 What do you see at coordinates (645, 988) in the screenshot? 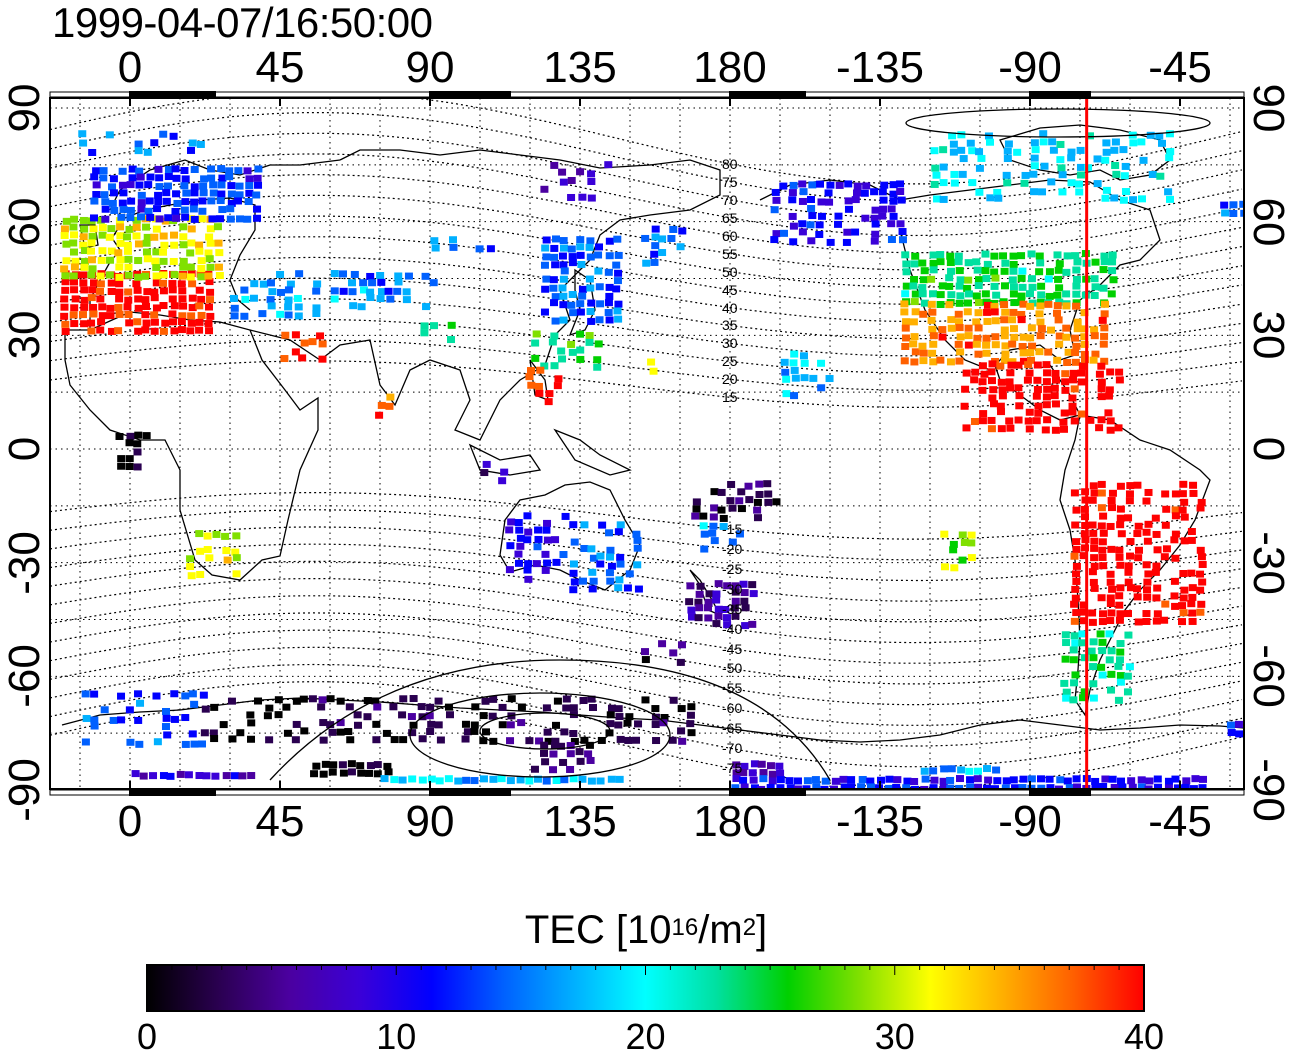
I see `colorbar` at bounding box center [645, 988].